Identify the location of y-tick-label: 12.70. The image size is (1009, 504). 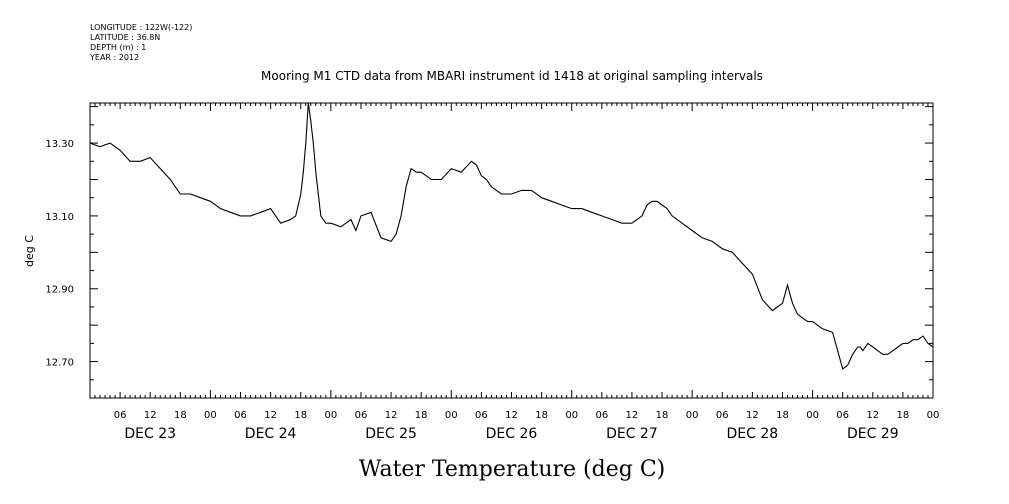
(59, 363).